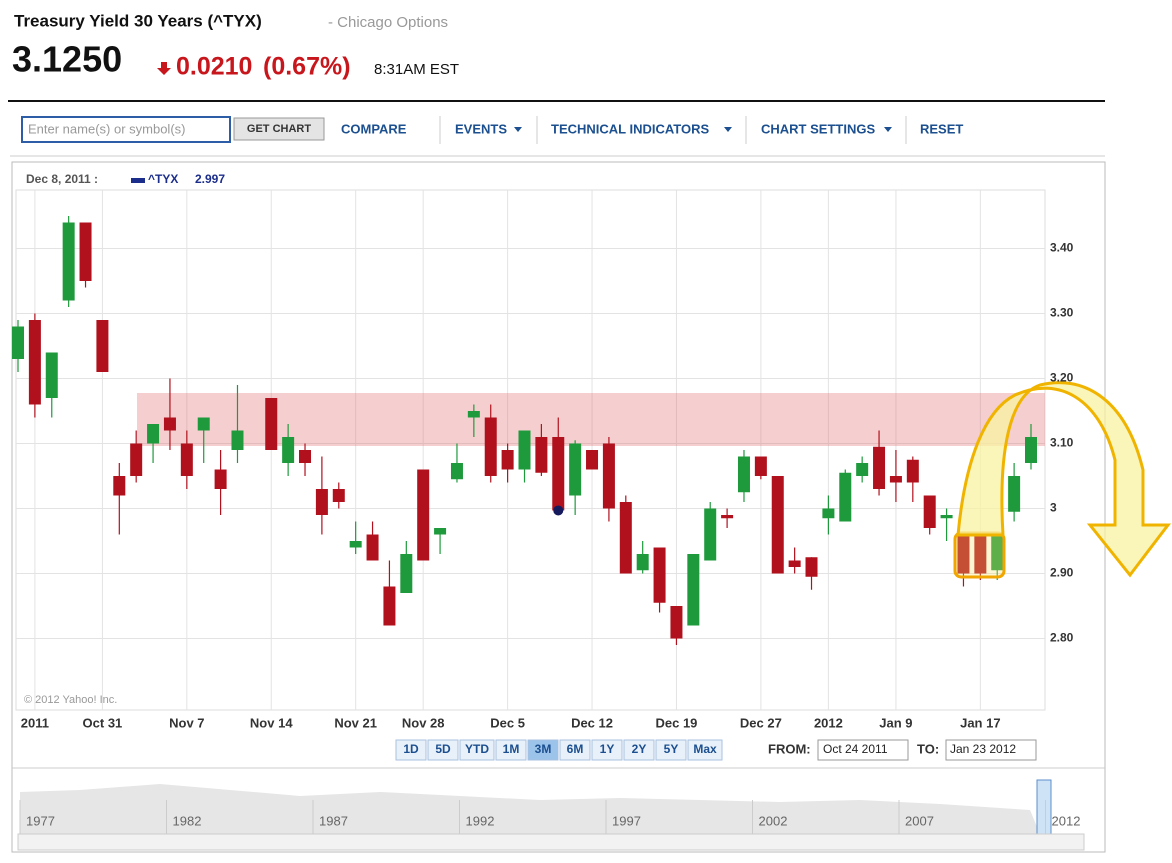 The width and height of the screenshot is (1172, 863). I want to click on hover-marker, so click(558, 510).